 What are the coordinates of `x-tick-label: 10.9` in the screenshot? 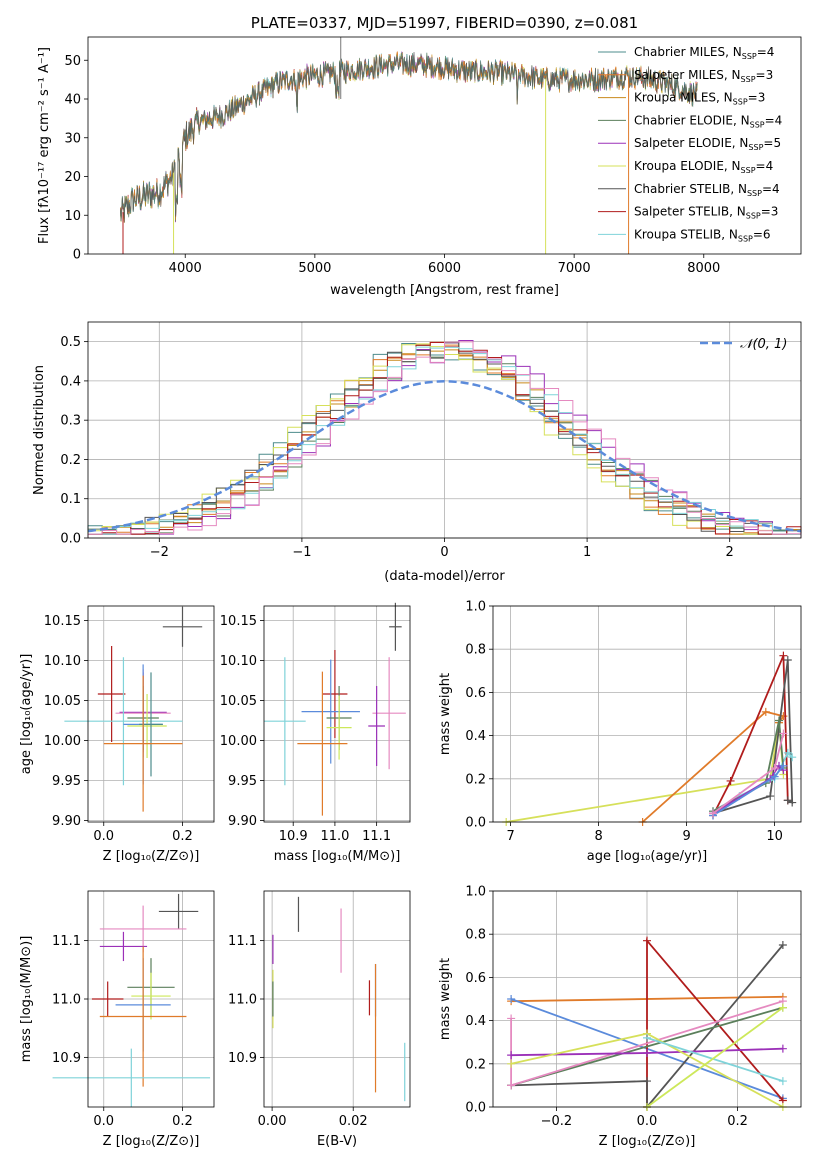 It's located at (293, 836).